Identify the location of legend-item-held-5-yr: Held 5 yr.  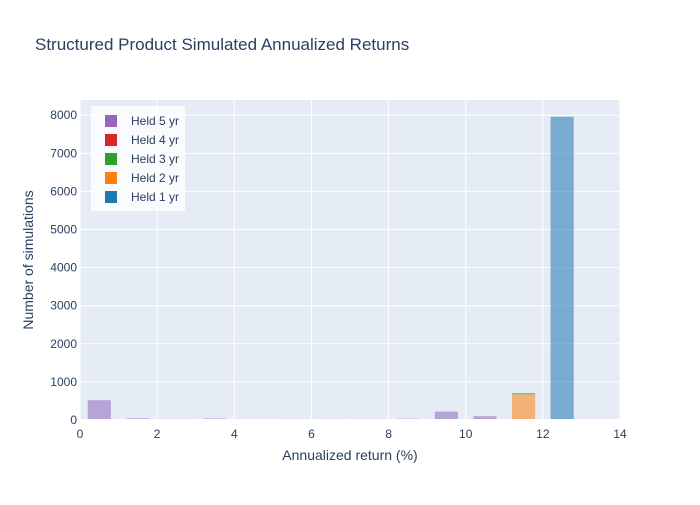
(142, 121).